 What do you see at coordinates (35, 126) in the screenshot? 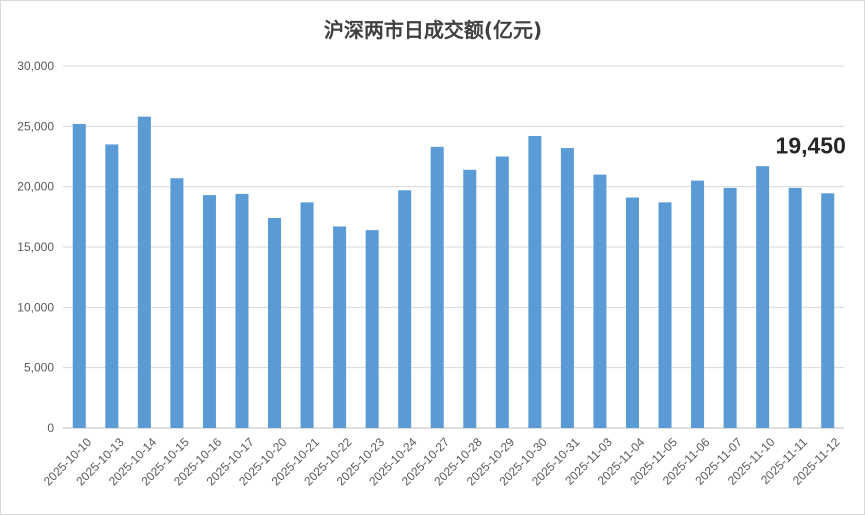
I see `y-tick-label: 25,000` at bounding box center [35, 126].